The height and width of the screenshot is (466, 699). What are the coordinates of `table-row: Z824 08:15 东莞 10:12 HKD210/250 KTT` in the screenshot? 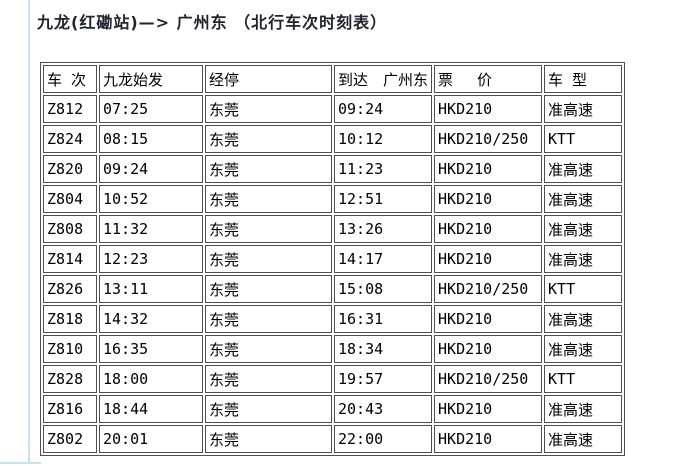 It's located at (333, 139).